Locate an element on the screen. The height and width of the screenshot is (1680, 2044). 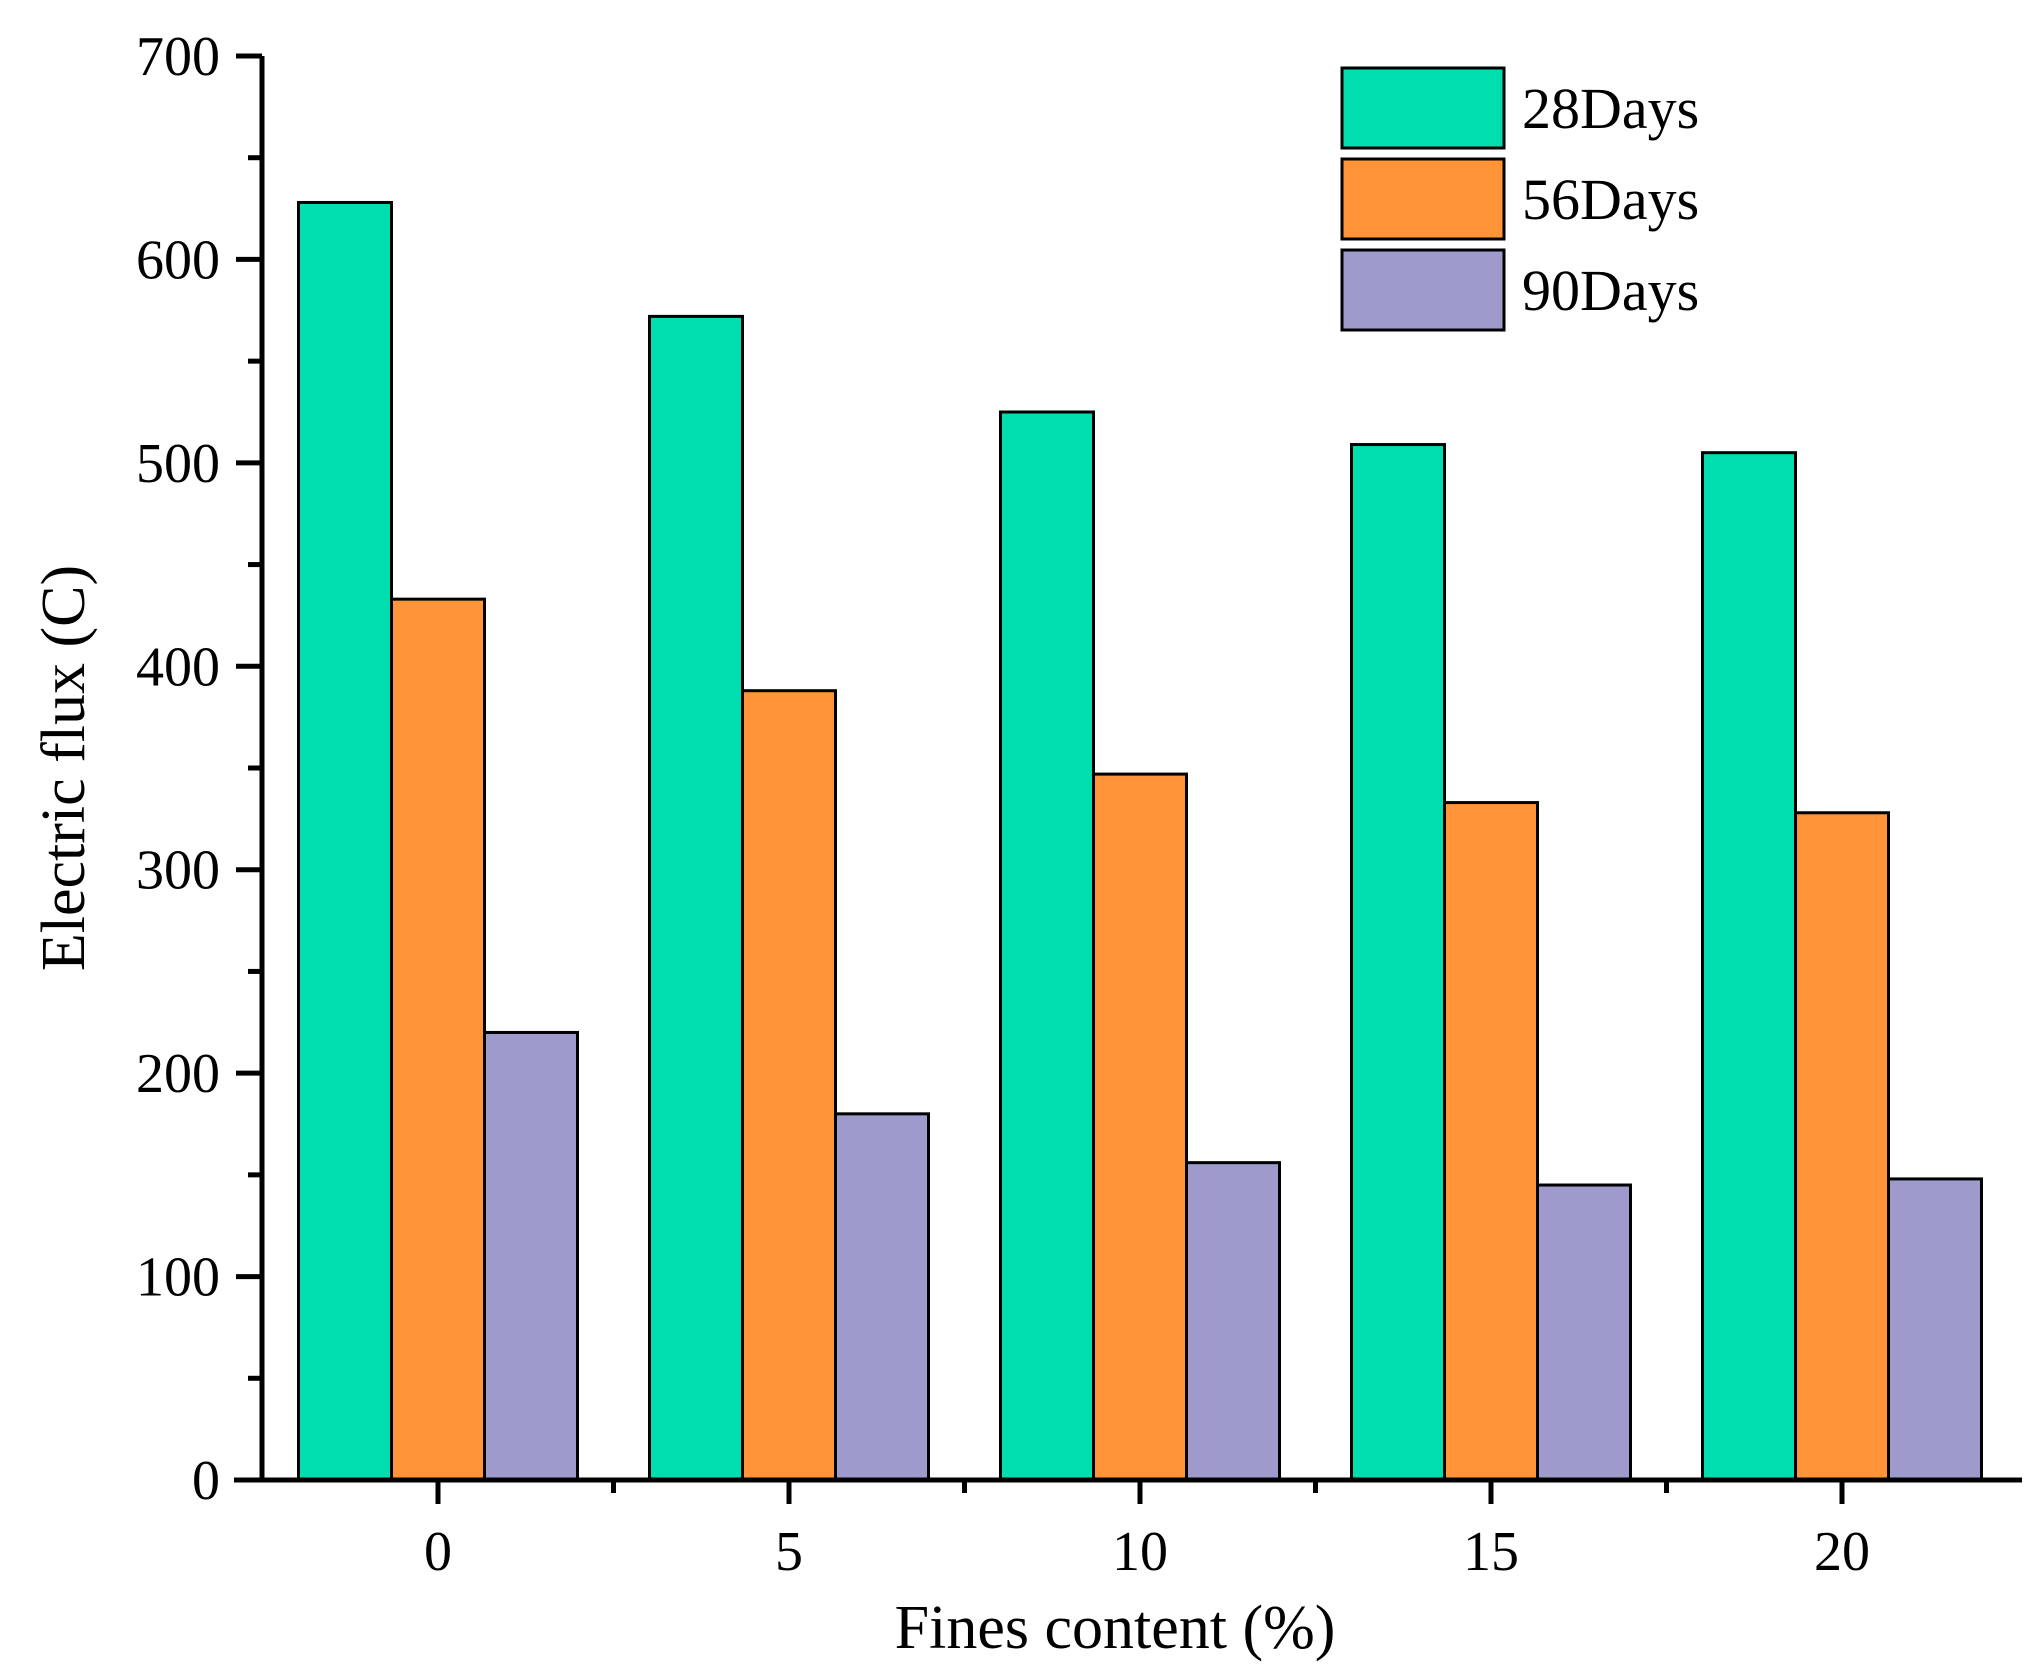
y-tick-label: 200 is located at coordinates (178, 1074).